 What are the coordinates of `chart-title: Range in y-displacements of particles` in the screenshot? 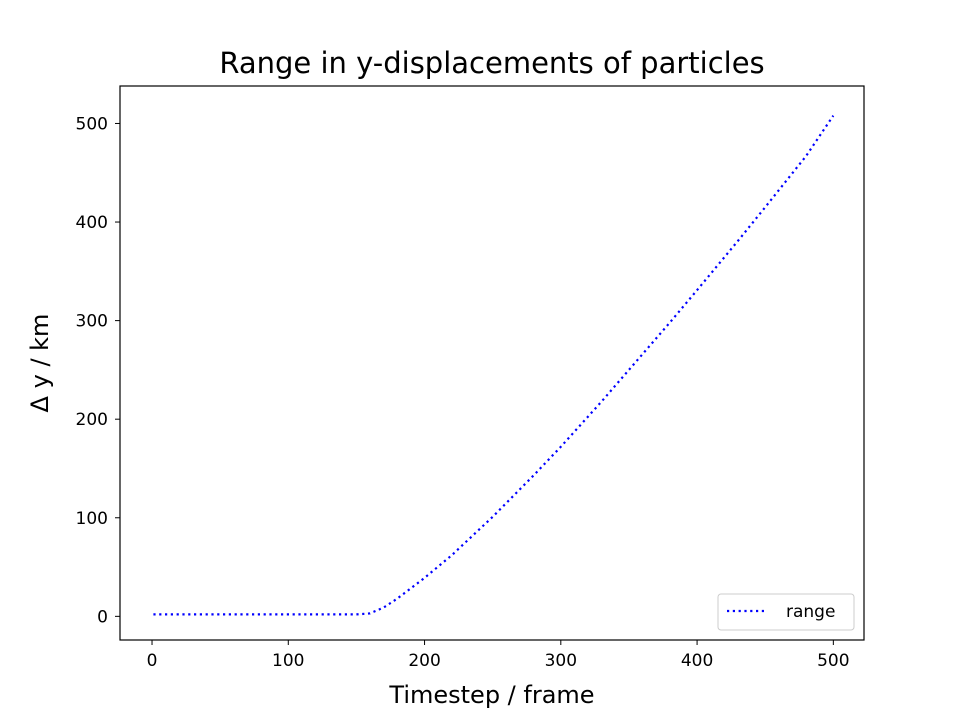 It's located at (491, 63).